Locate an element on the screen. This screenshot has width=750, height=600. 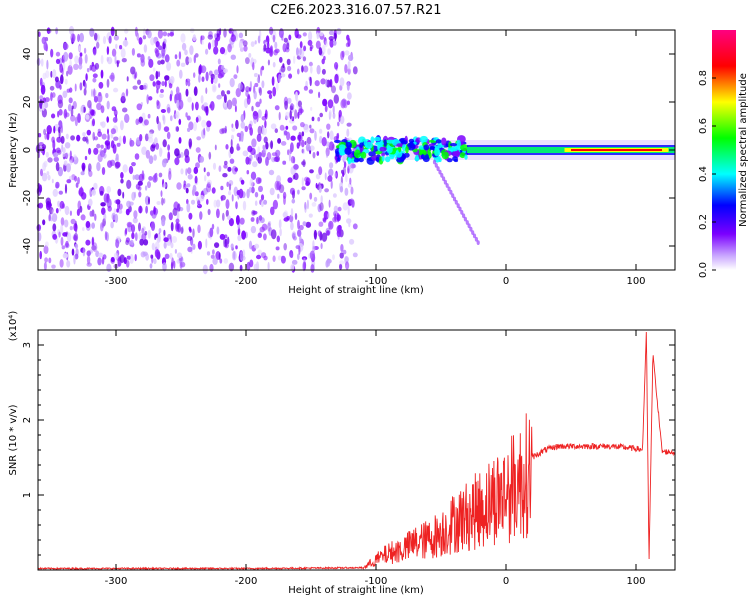
spectrogram-tail-cell is located at coordinates (449, 189).